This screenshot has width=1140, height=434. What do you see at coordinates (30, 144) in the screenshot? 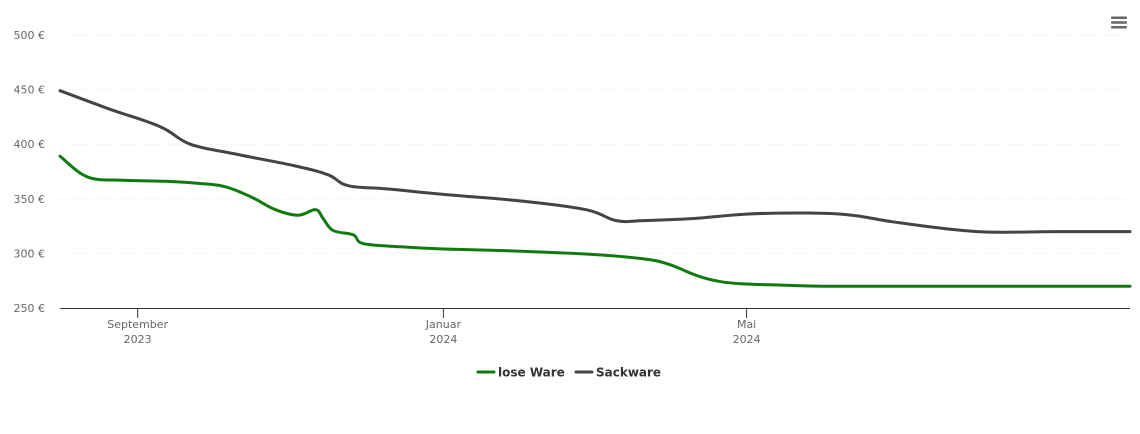
I see `y-tick-label: 400 €` at bounding box center [30, 144].